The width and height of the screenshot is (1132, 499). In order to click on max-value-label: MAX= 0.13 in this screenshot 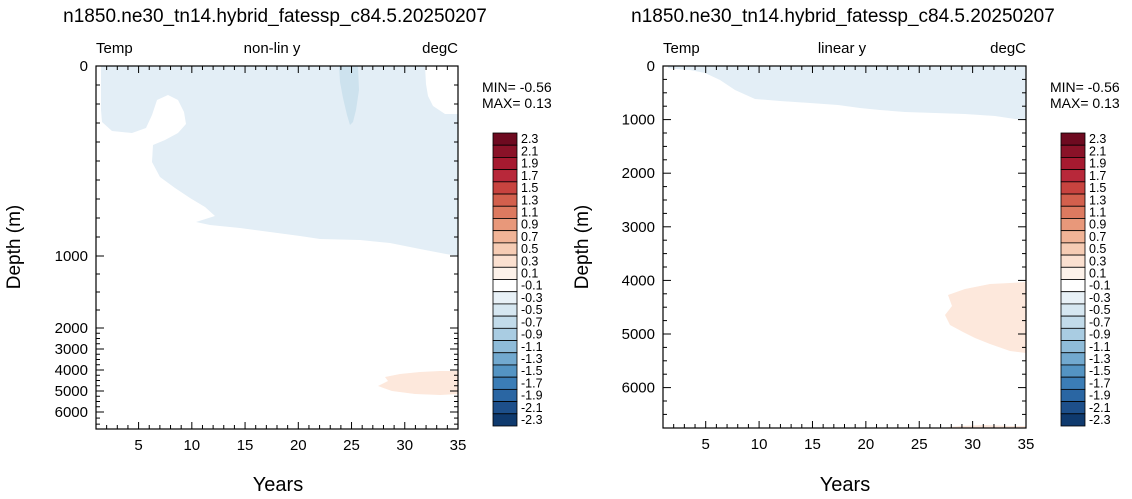, I will do `click(1085, 103)`.